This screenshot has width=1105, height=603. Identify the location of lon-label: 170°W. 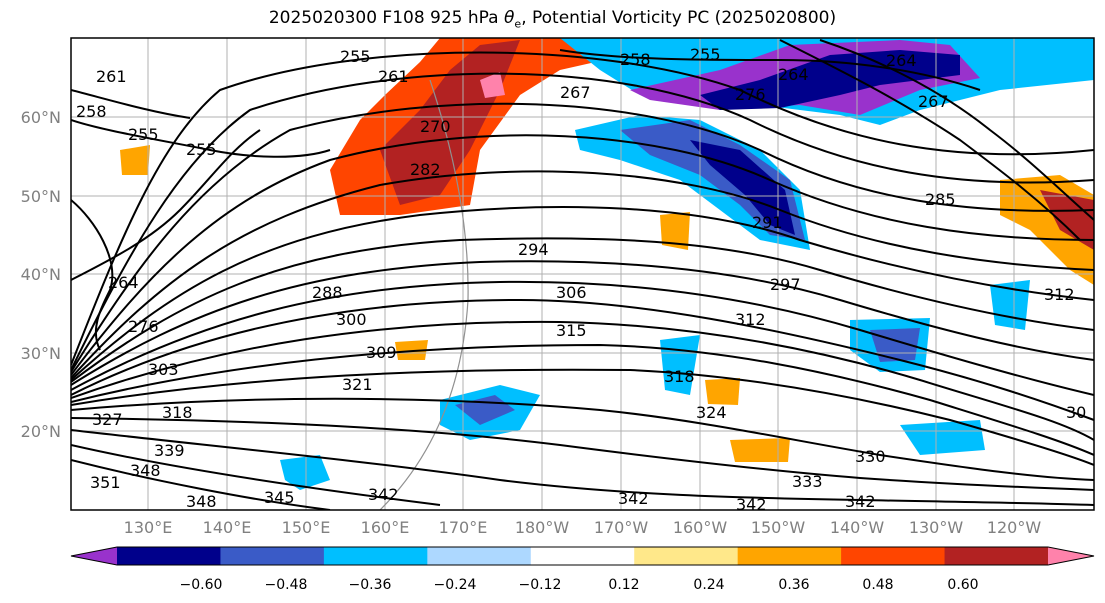
(621, 527).